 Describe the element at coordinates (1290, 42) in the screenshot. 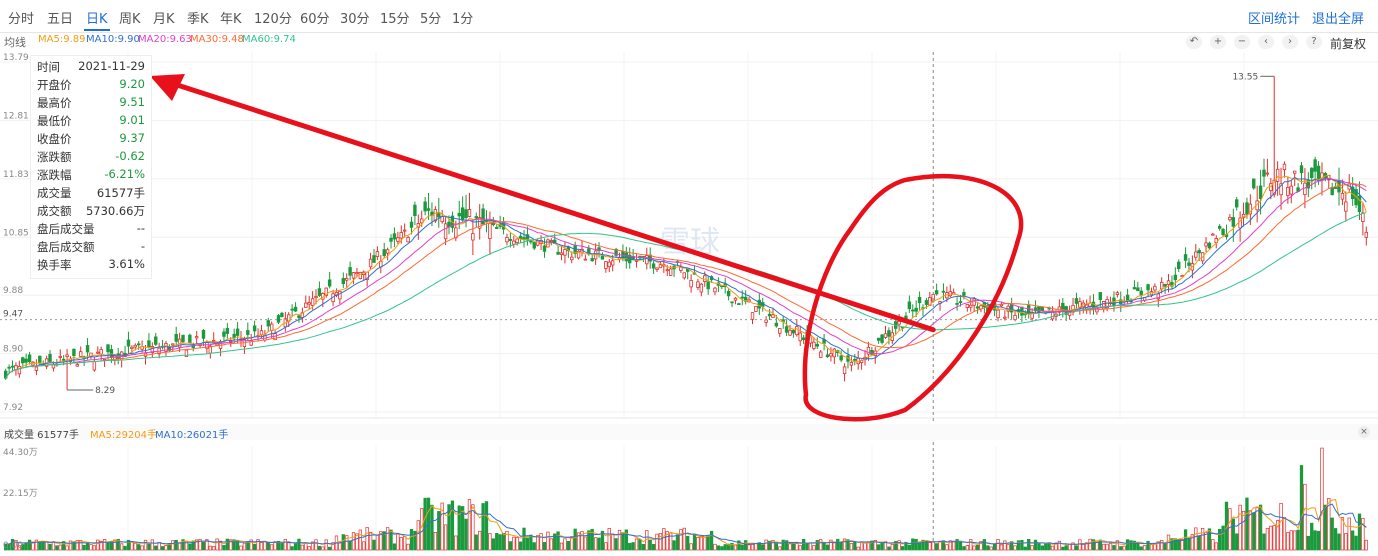

I see `scroll-right-icon: ›` at that location.